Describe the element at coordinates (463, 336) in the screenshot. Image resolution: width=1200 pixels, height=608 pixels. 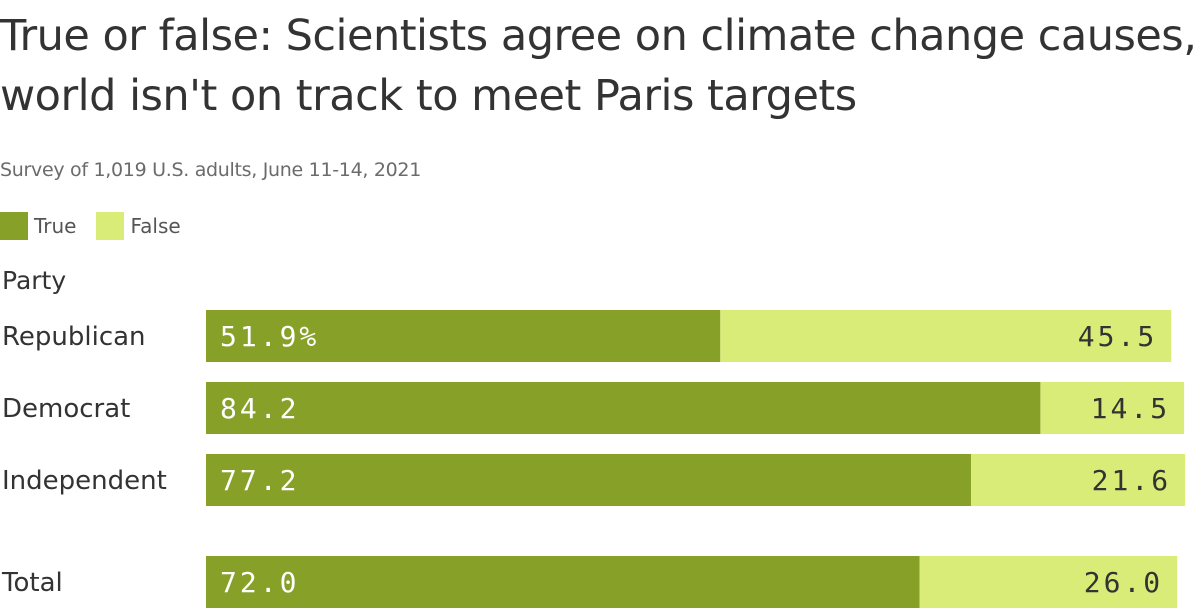
I see `bar-true-republican` at that location.